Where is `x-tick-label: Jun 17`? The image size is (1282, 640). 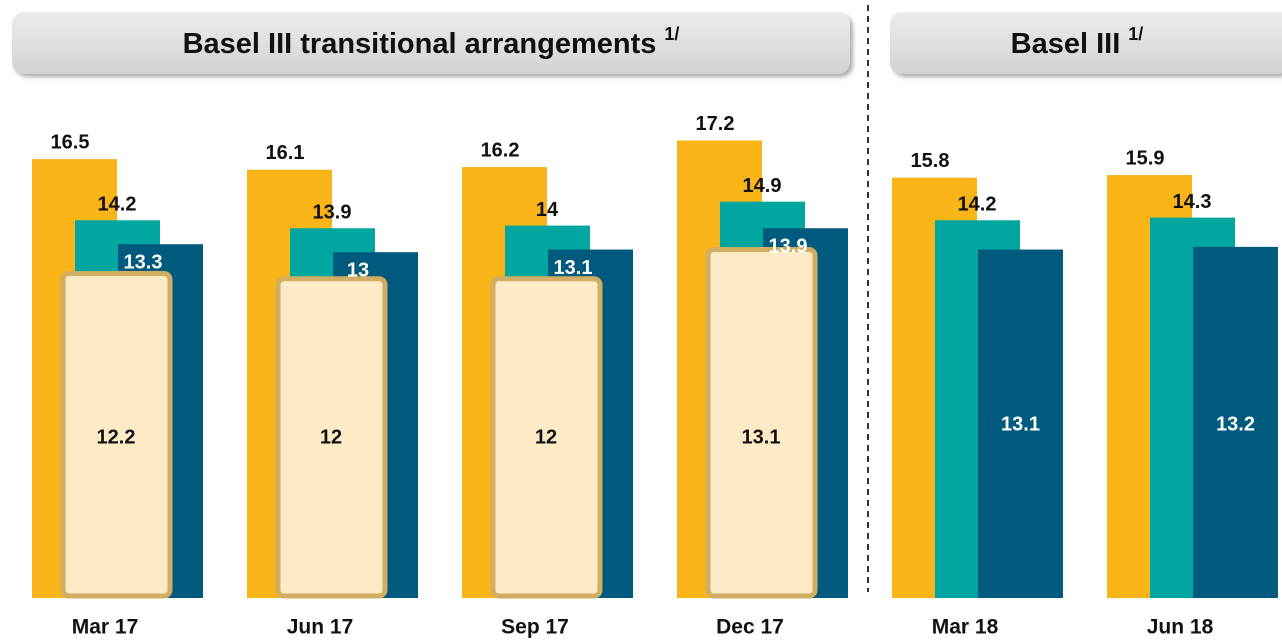
x-tick-label: Jun 17 is located at coordinates (320, 627).